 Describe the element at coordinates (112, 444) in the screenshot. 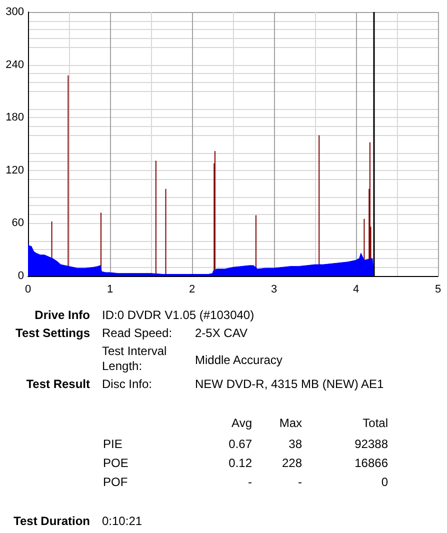

I see `text: PIE` at that location.